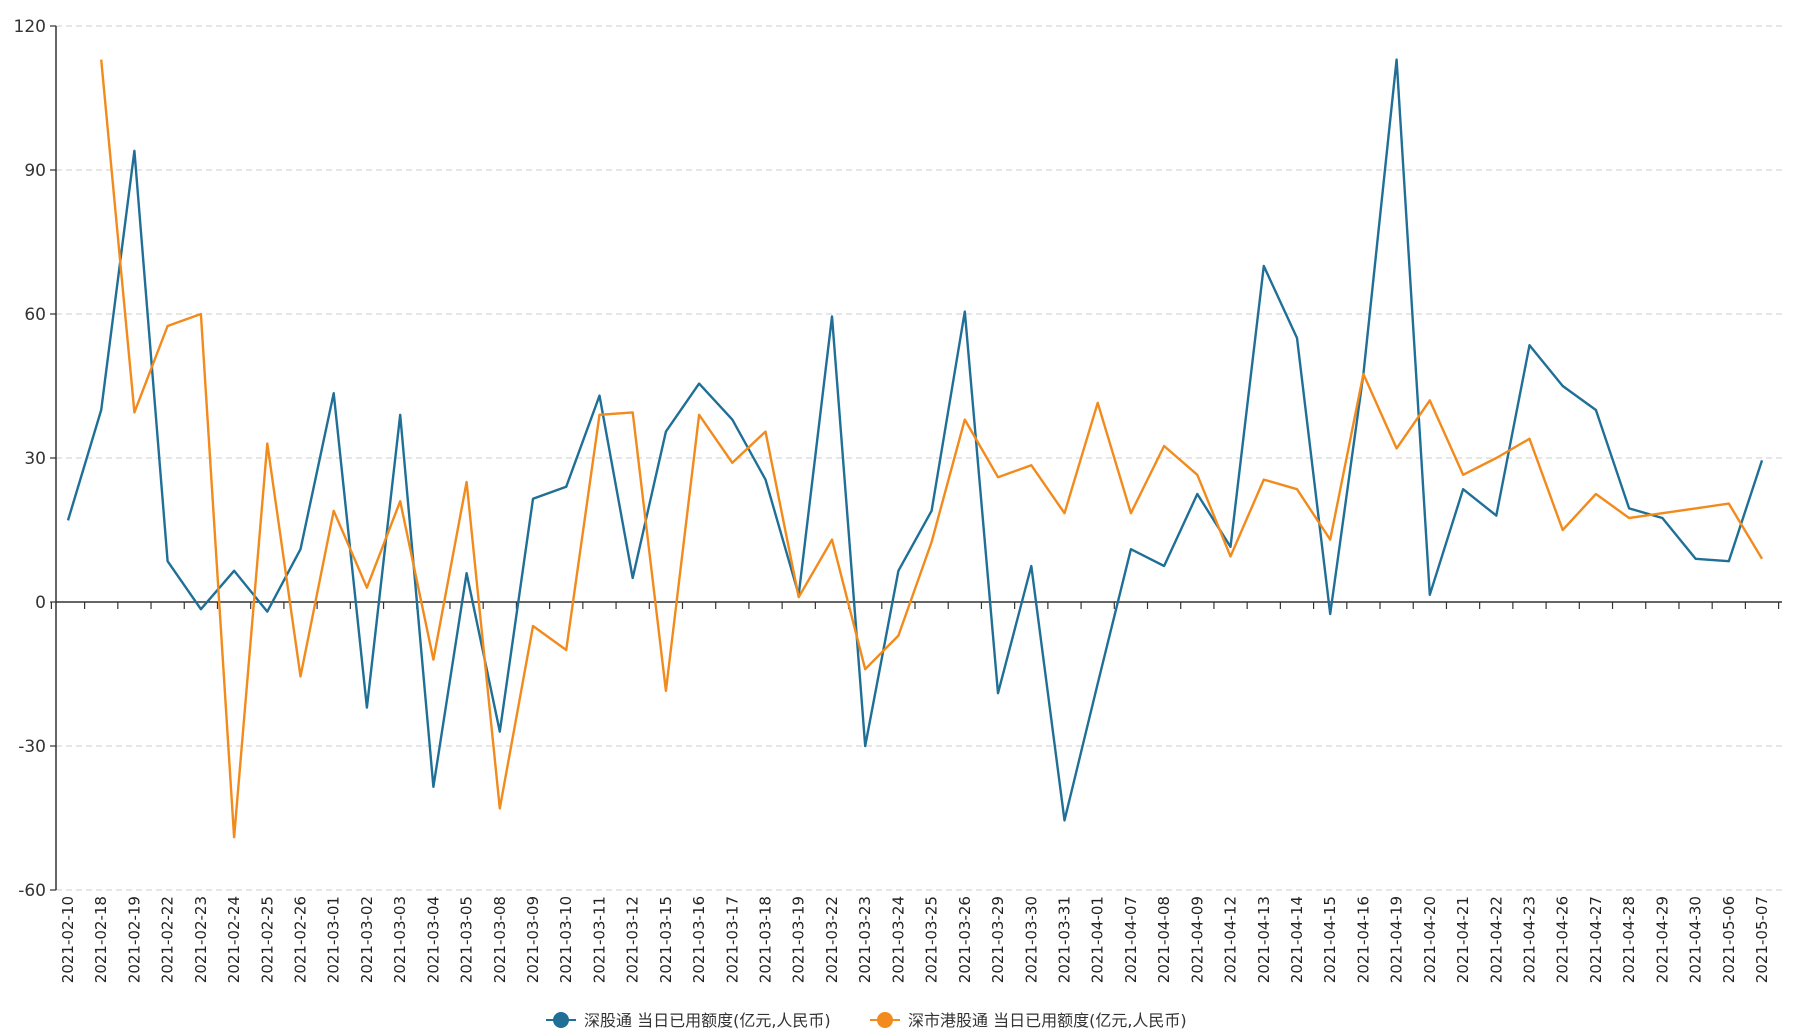 The width and height of the screenshot is (1793, 1036). I want to click on x-tick-label: 2021-04-29, so click(1662, 939).